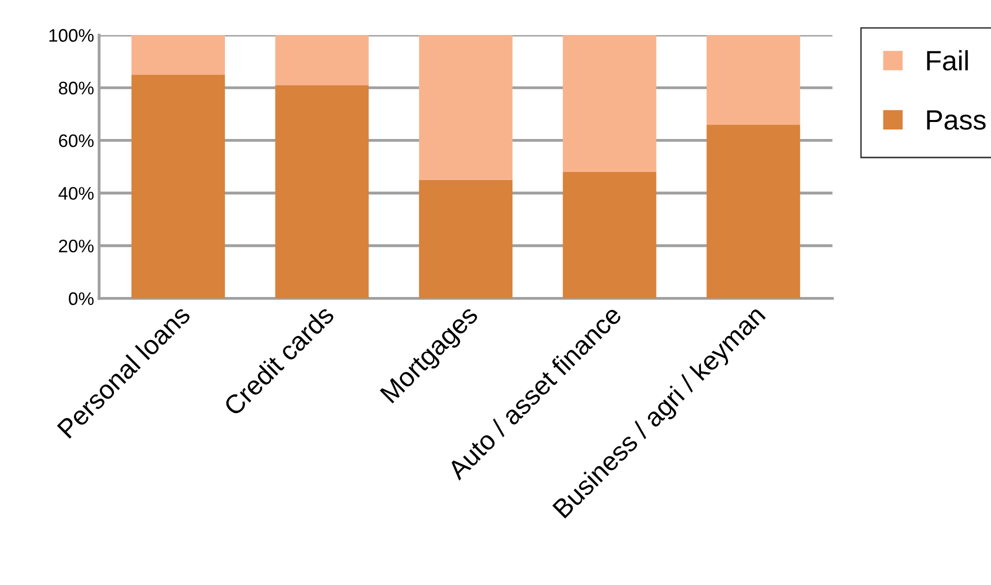 The image size is (991, 585). I want to click on y-tick-label: 60%, so click(76, 141).